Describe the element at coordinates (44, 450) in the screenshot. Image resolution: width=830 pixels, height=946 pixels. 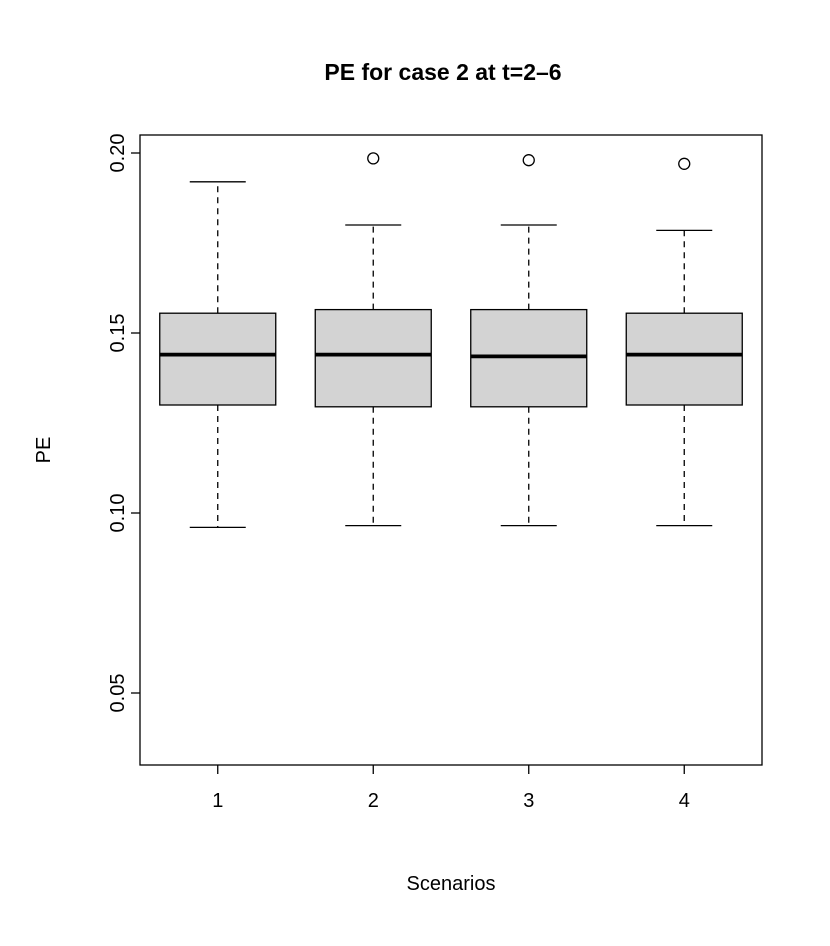
I see `y-axis-title: PE` at that location.